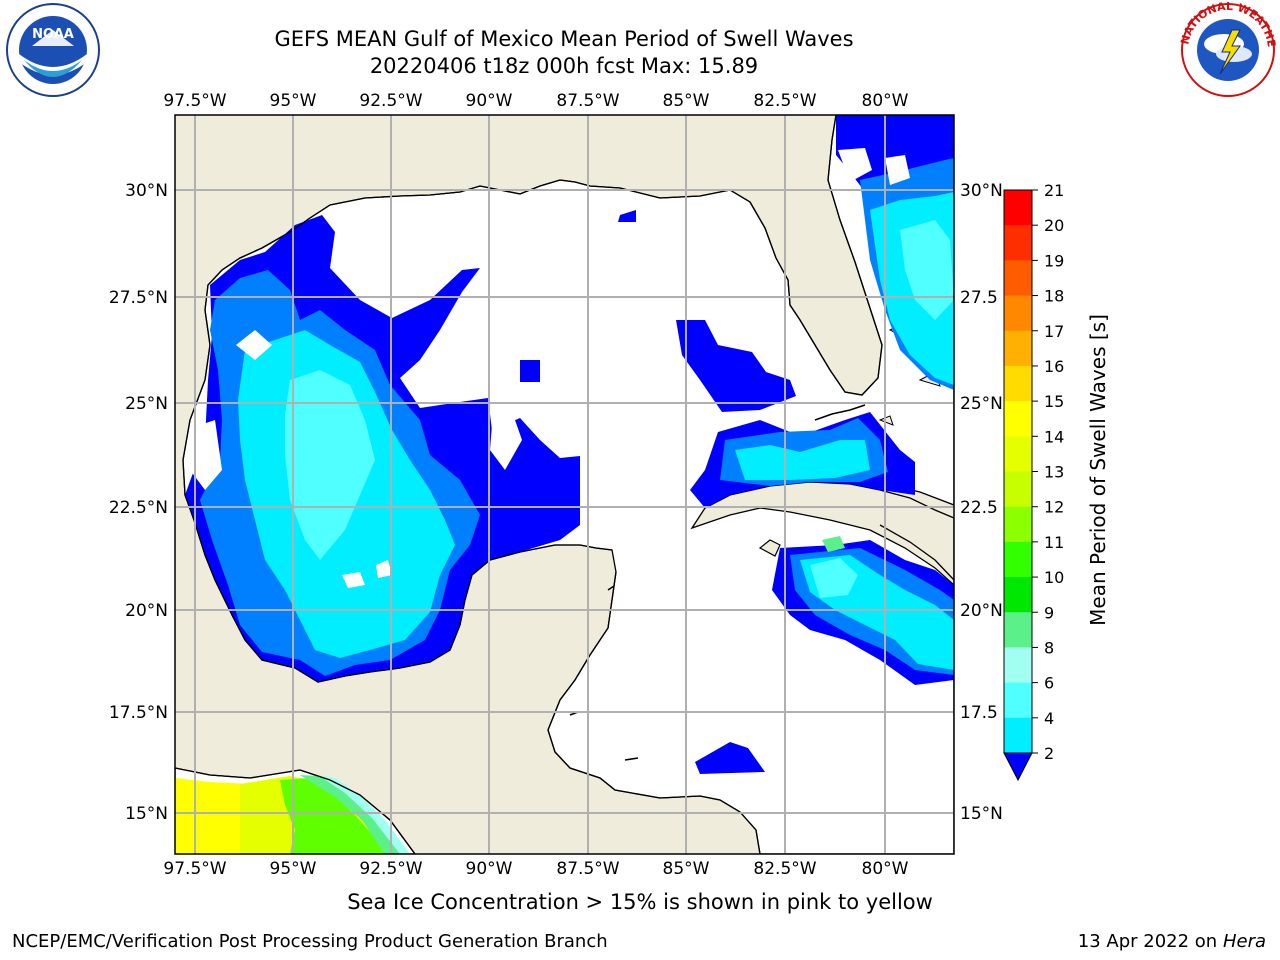 This screenshot has width=1280, height=960. Describe the element at coordinates (1054, 542) in the screenshot. I see `colorbar-tick-label: 11` at that location.